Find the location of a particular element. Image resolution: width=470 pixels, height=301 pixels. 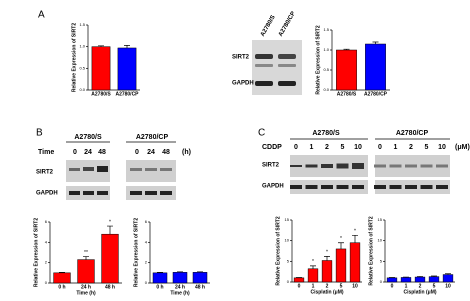

lane-label: 10 is located at coordinates (442, 147).